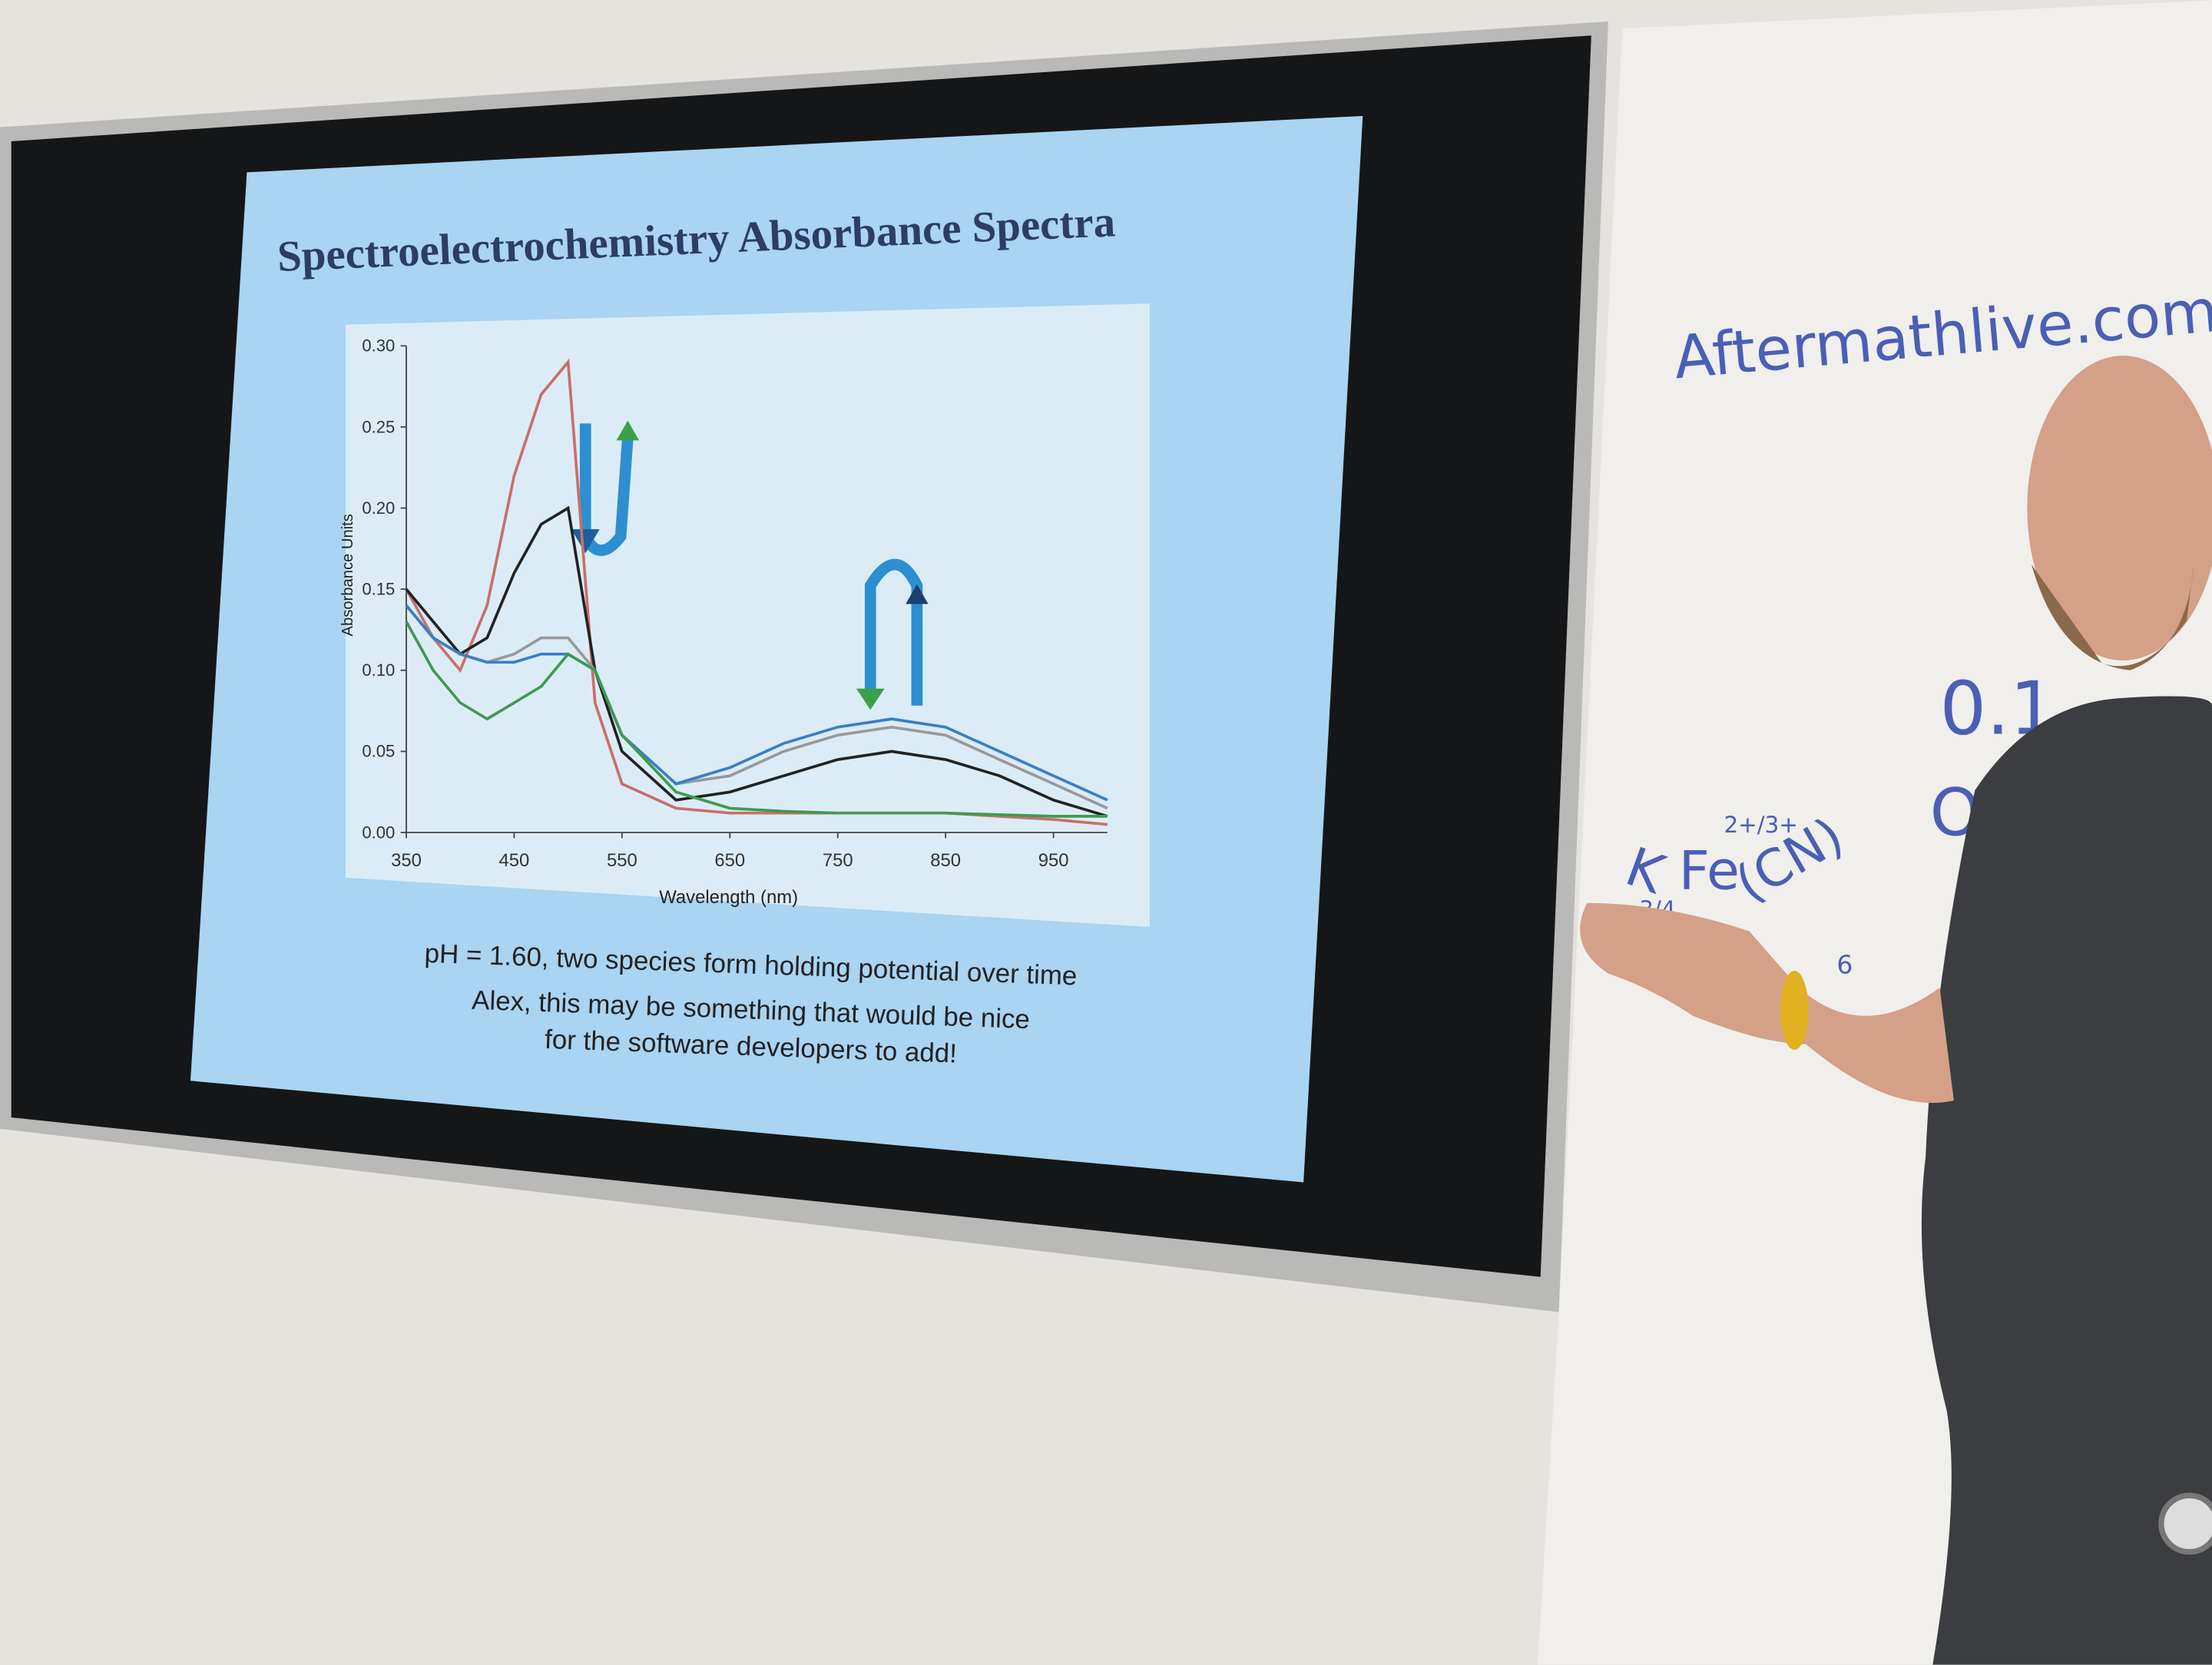  What do you see at coordinates (1709, 871) in the screenshot?
I see `whiteboard-text: Fe` at bounding box center [1709, 871].